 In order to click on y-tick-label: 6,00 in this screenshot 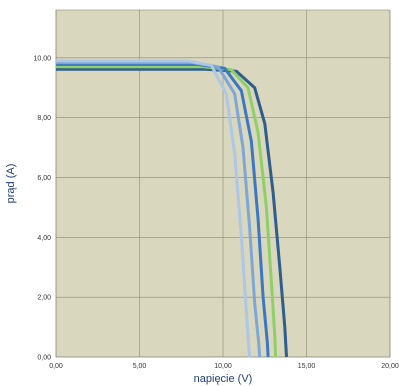, I will do `click(44, 178)`.